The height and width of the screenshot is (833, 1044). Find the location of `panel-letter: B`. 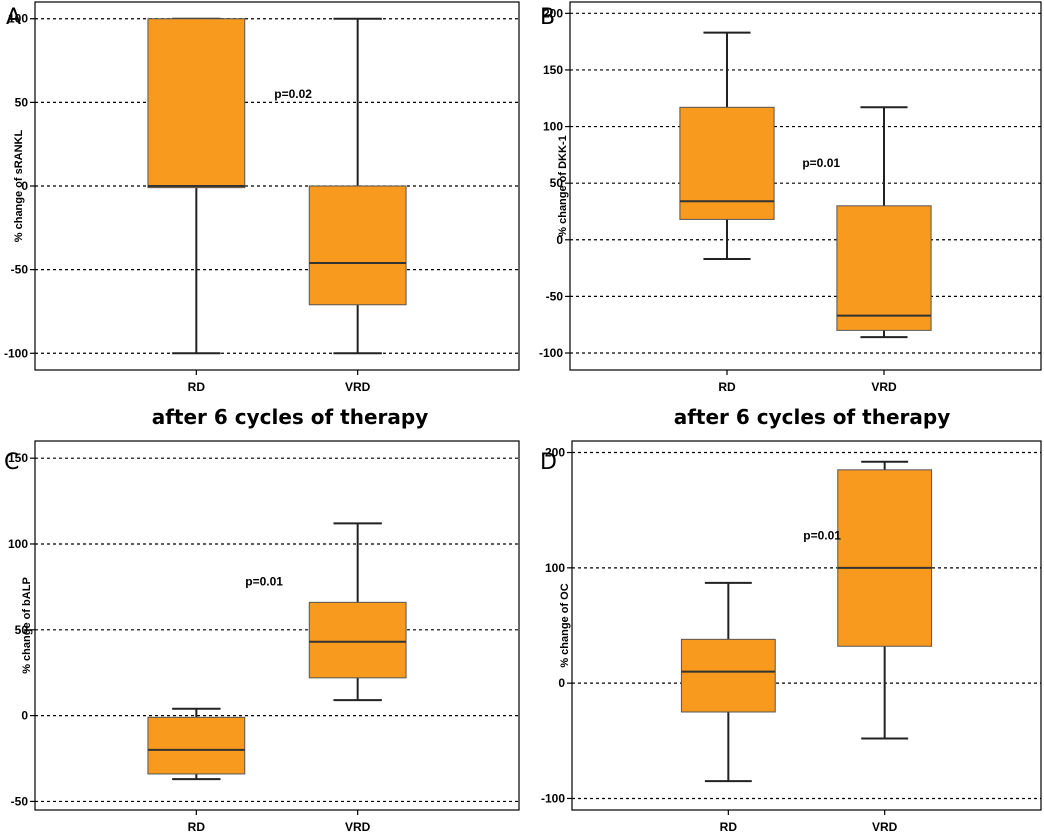

panel-letter: B is located at coordinates (547, 17).